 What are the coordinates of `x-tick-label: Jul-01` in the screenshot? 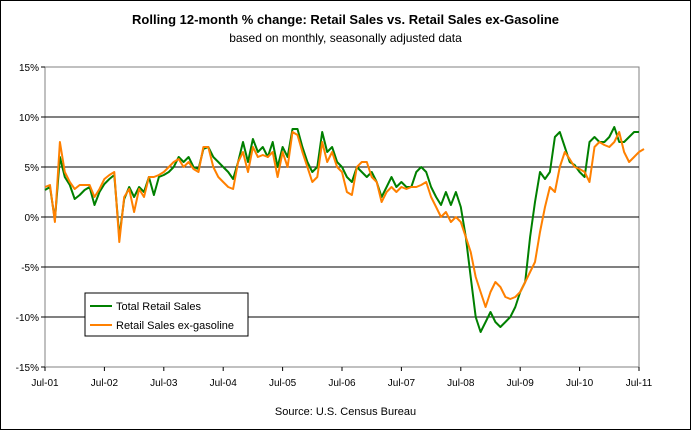 It's located at (45, 383).